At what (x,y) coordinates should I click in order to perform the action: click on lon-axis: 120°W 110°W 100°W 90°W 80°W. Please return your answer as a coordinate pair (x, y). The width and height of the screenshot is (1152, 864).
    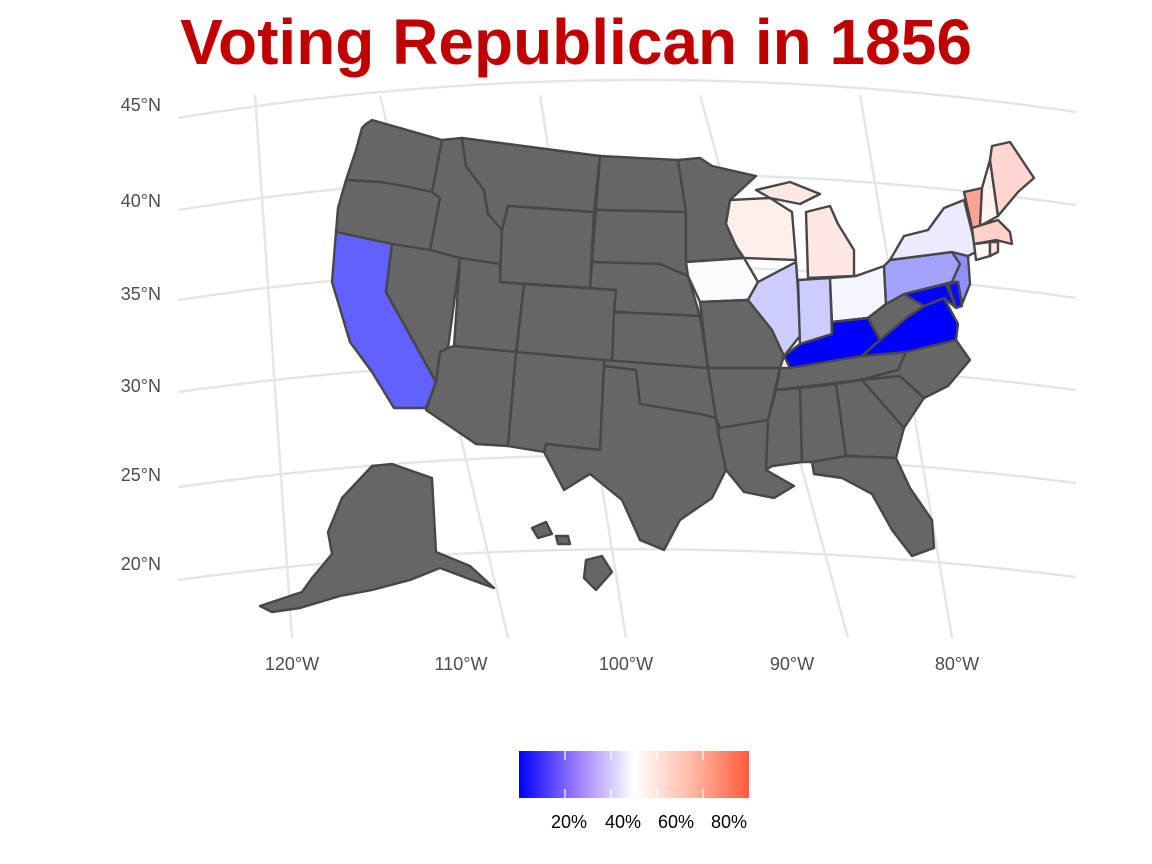
    Looking at the image, I should click on (622, 664).